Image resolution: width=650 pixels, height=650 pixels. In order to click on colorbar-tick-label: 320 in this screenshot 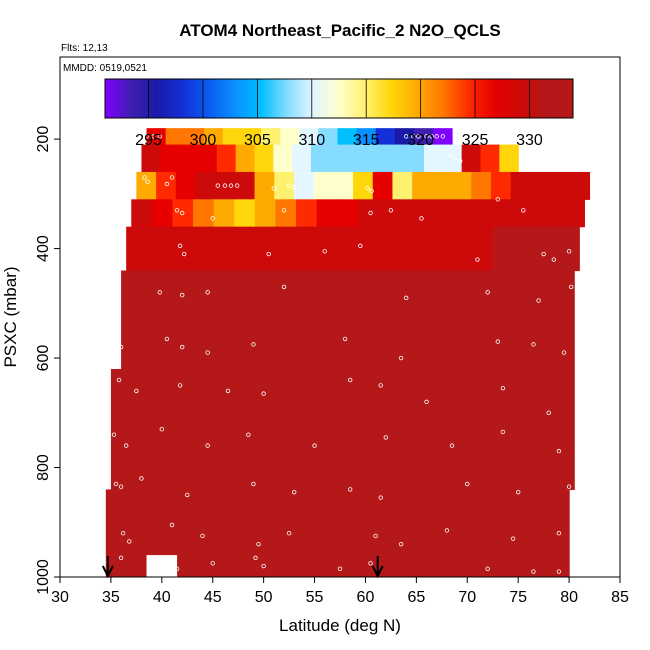, I will do `click(420, 140)`.